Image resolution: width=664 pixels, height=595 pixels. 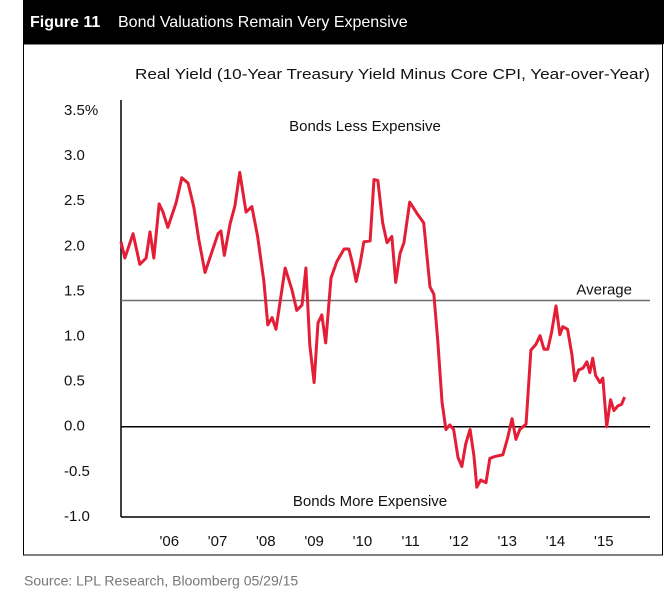 What do you see at coordinates (77, 471) in the screenshot?
I see `y-tick-label: -0.5` at bounding box center [77, 471].